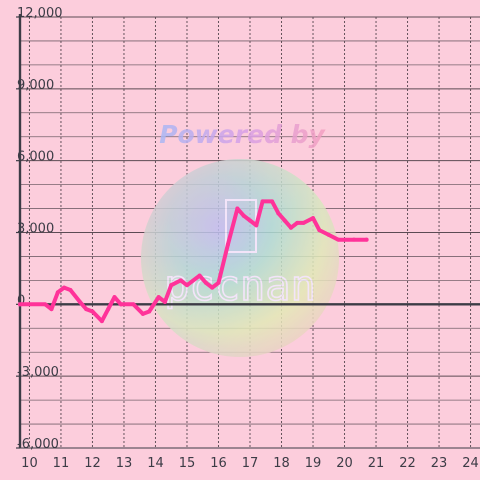  What do you see at coordinates (187, 463) in the screenshot?
I see `x-tick-label: 15` at bounding box center [187, 463].